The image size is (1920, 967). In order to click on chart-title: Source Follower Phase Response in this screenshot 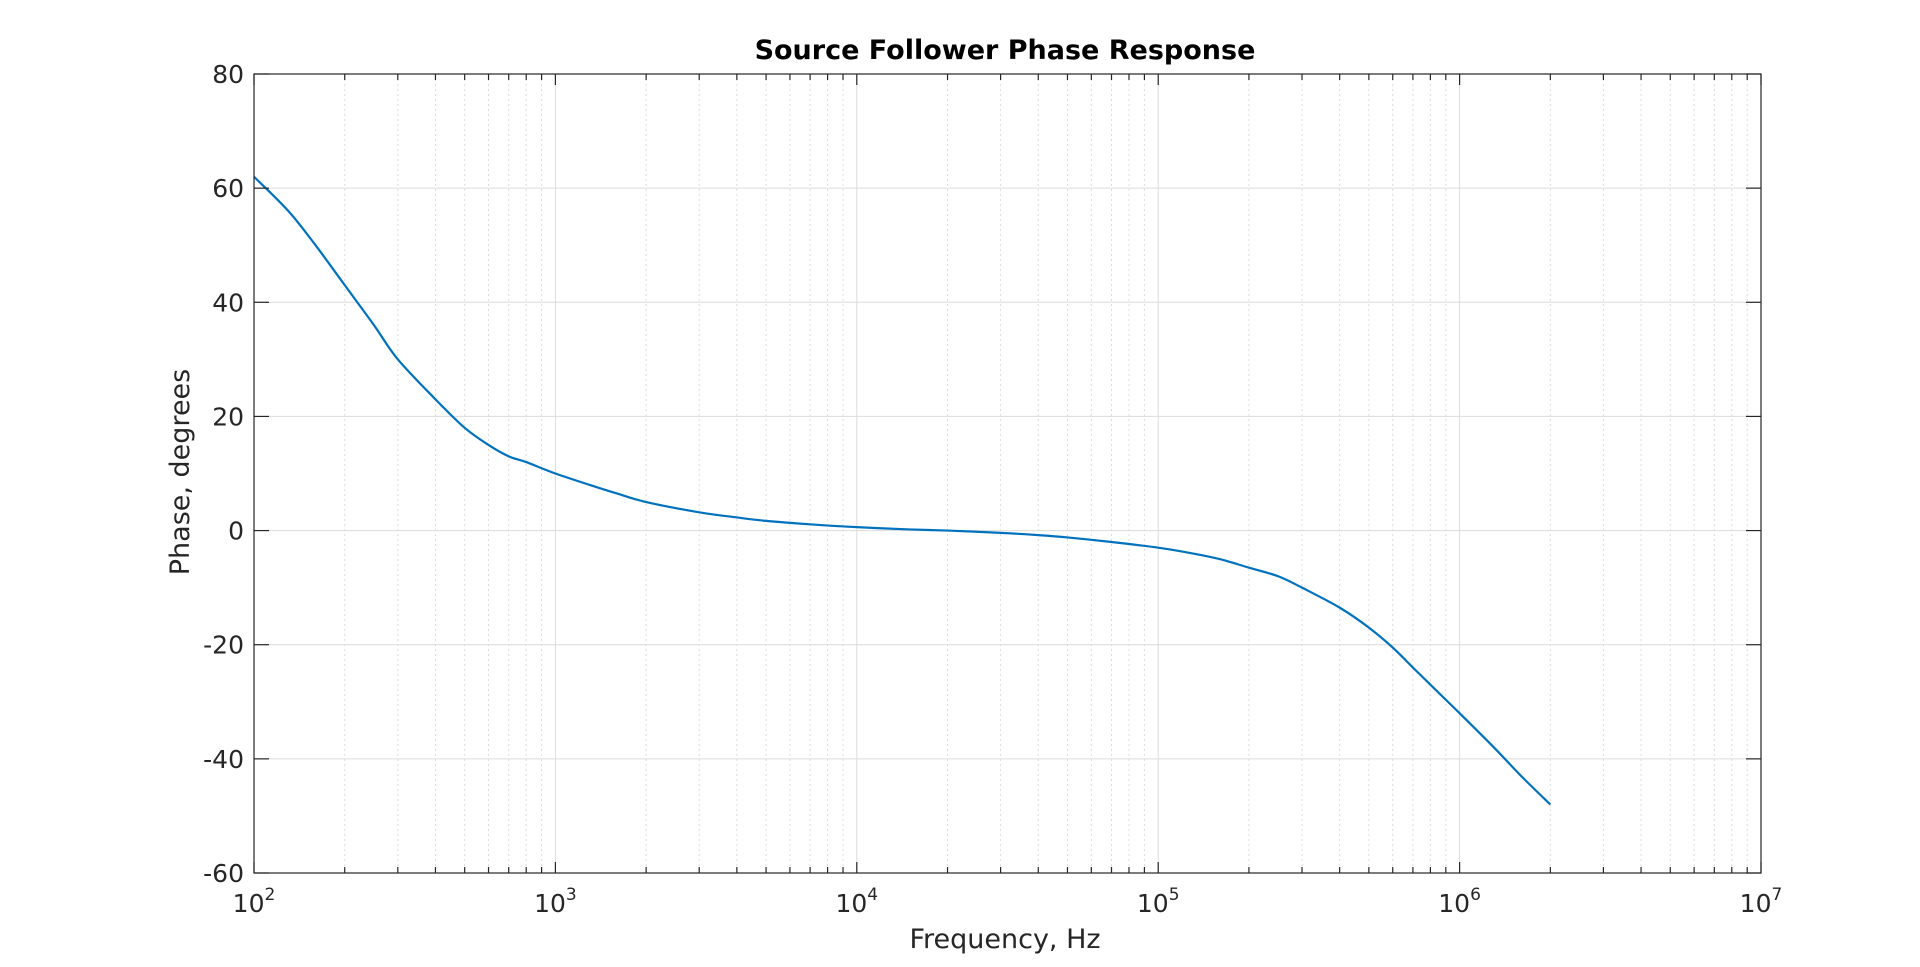, I will do `click(1005, 50)`.